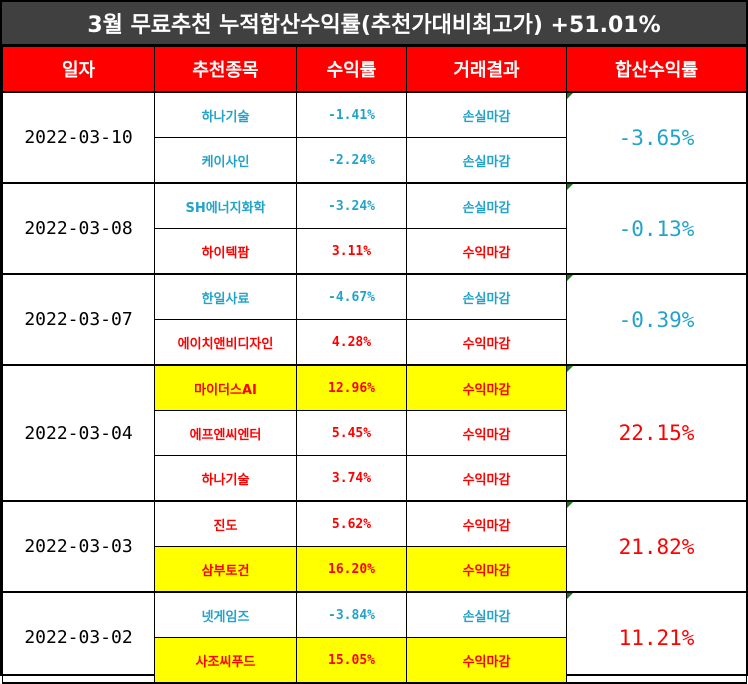  Describe the element at coordinates (351, 205) in the screenshot. I see `return-cell: -3.24%` at that location.